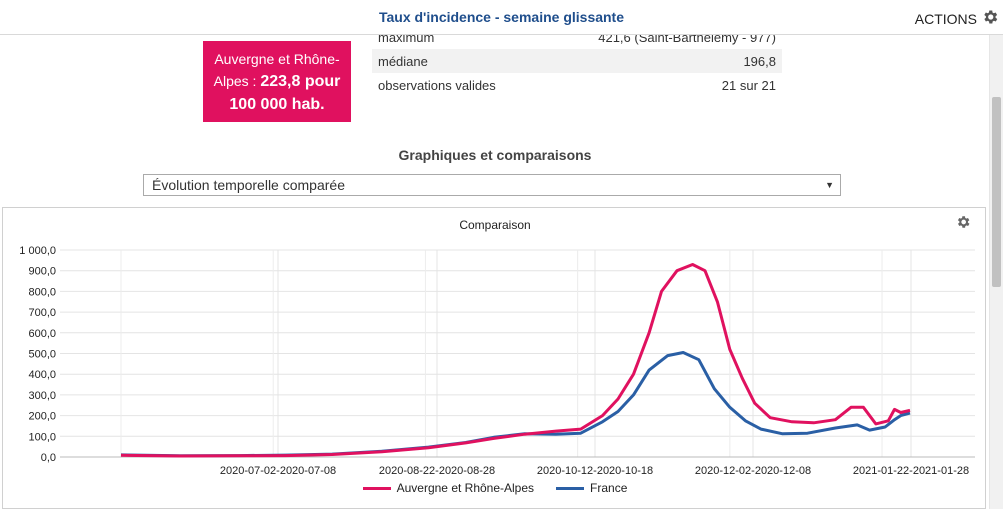  Describe the element at coordinates (687, 40) in the screenshot. I see `stat-value: 421,6 (Saint-Barthélemy - 977)` at that location.